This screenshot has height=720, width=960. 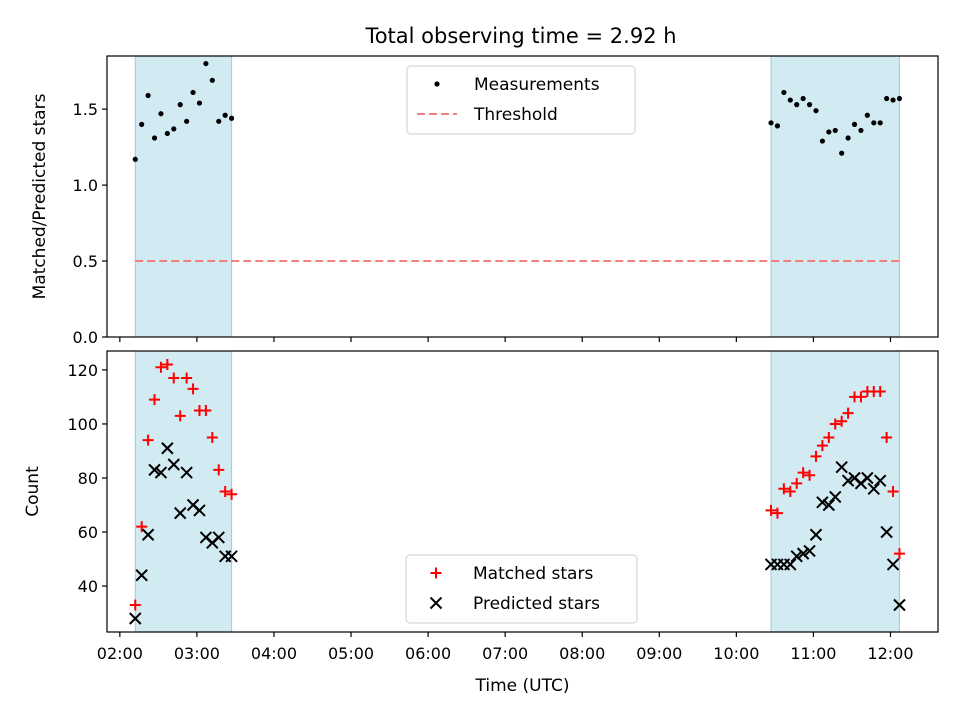 I want to click on x-tick-label: 11:00, so click(x=813, y=653).